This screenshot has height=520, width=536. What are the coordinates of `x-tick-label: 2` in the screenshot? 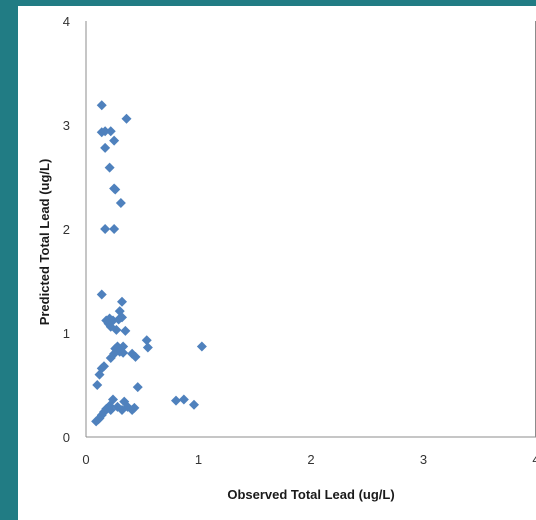 It's located at (310, 459).